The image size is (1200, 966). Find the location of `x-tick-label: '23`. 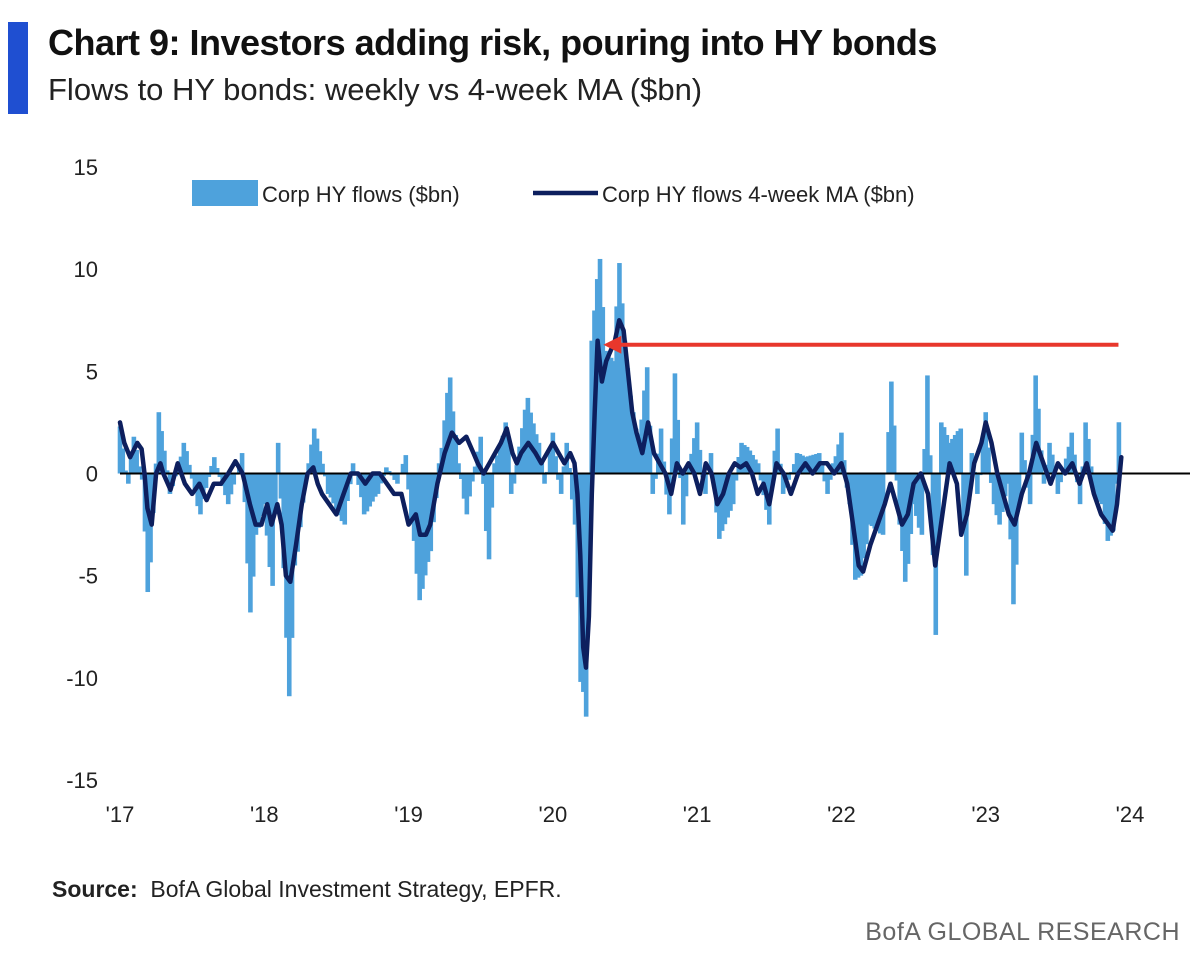

x-tick-label: '23 is located at coordinates (985, 814).